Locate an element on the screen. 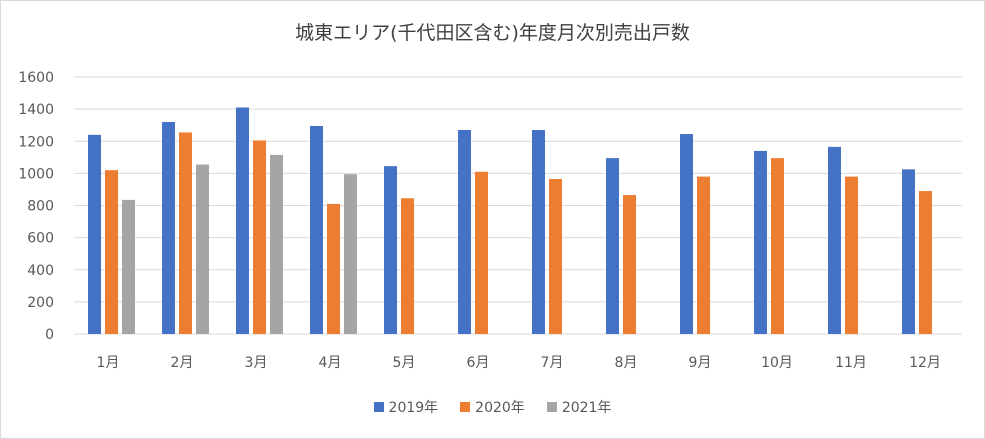 This screenshot has height=439, width=985. bar-2020年-2月 is located at coordinates (185, 233).